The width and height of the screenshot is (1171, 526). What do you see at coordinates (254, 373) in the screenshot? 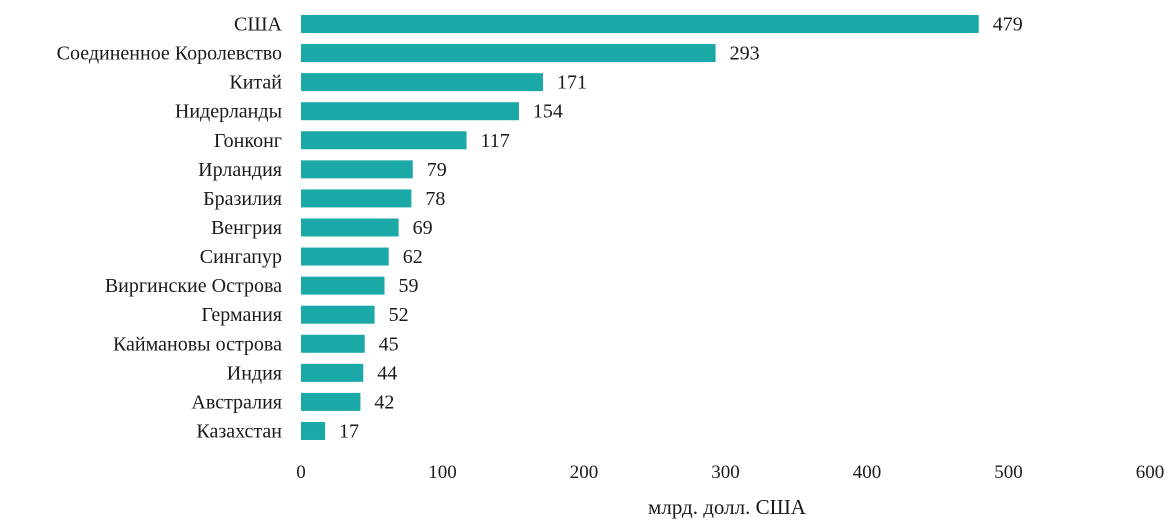
I see `category-label: Индия` at bounding box center [254, 373].